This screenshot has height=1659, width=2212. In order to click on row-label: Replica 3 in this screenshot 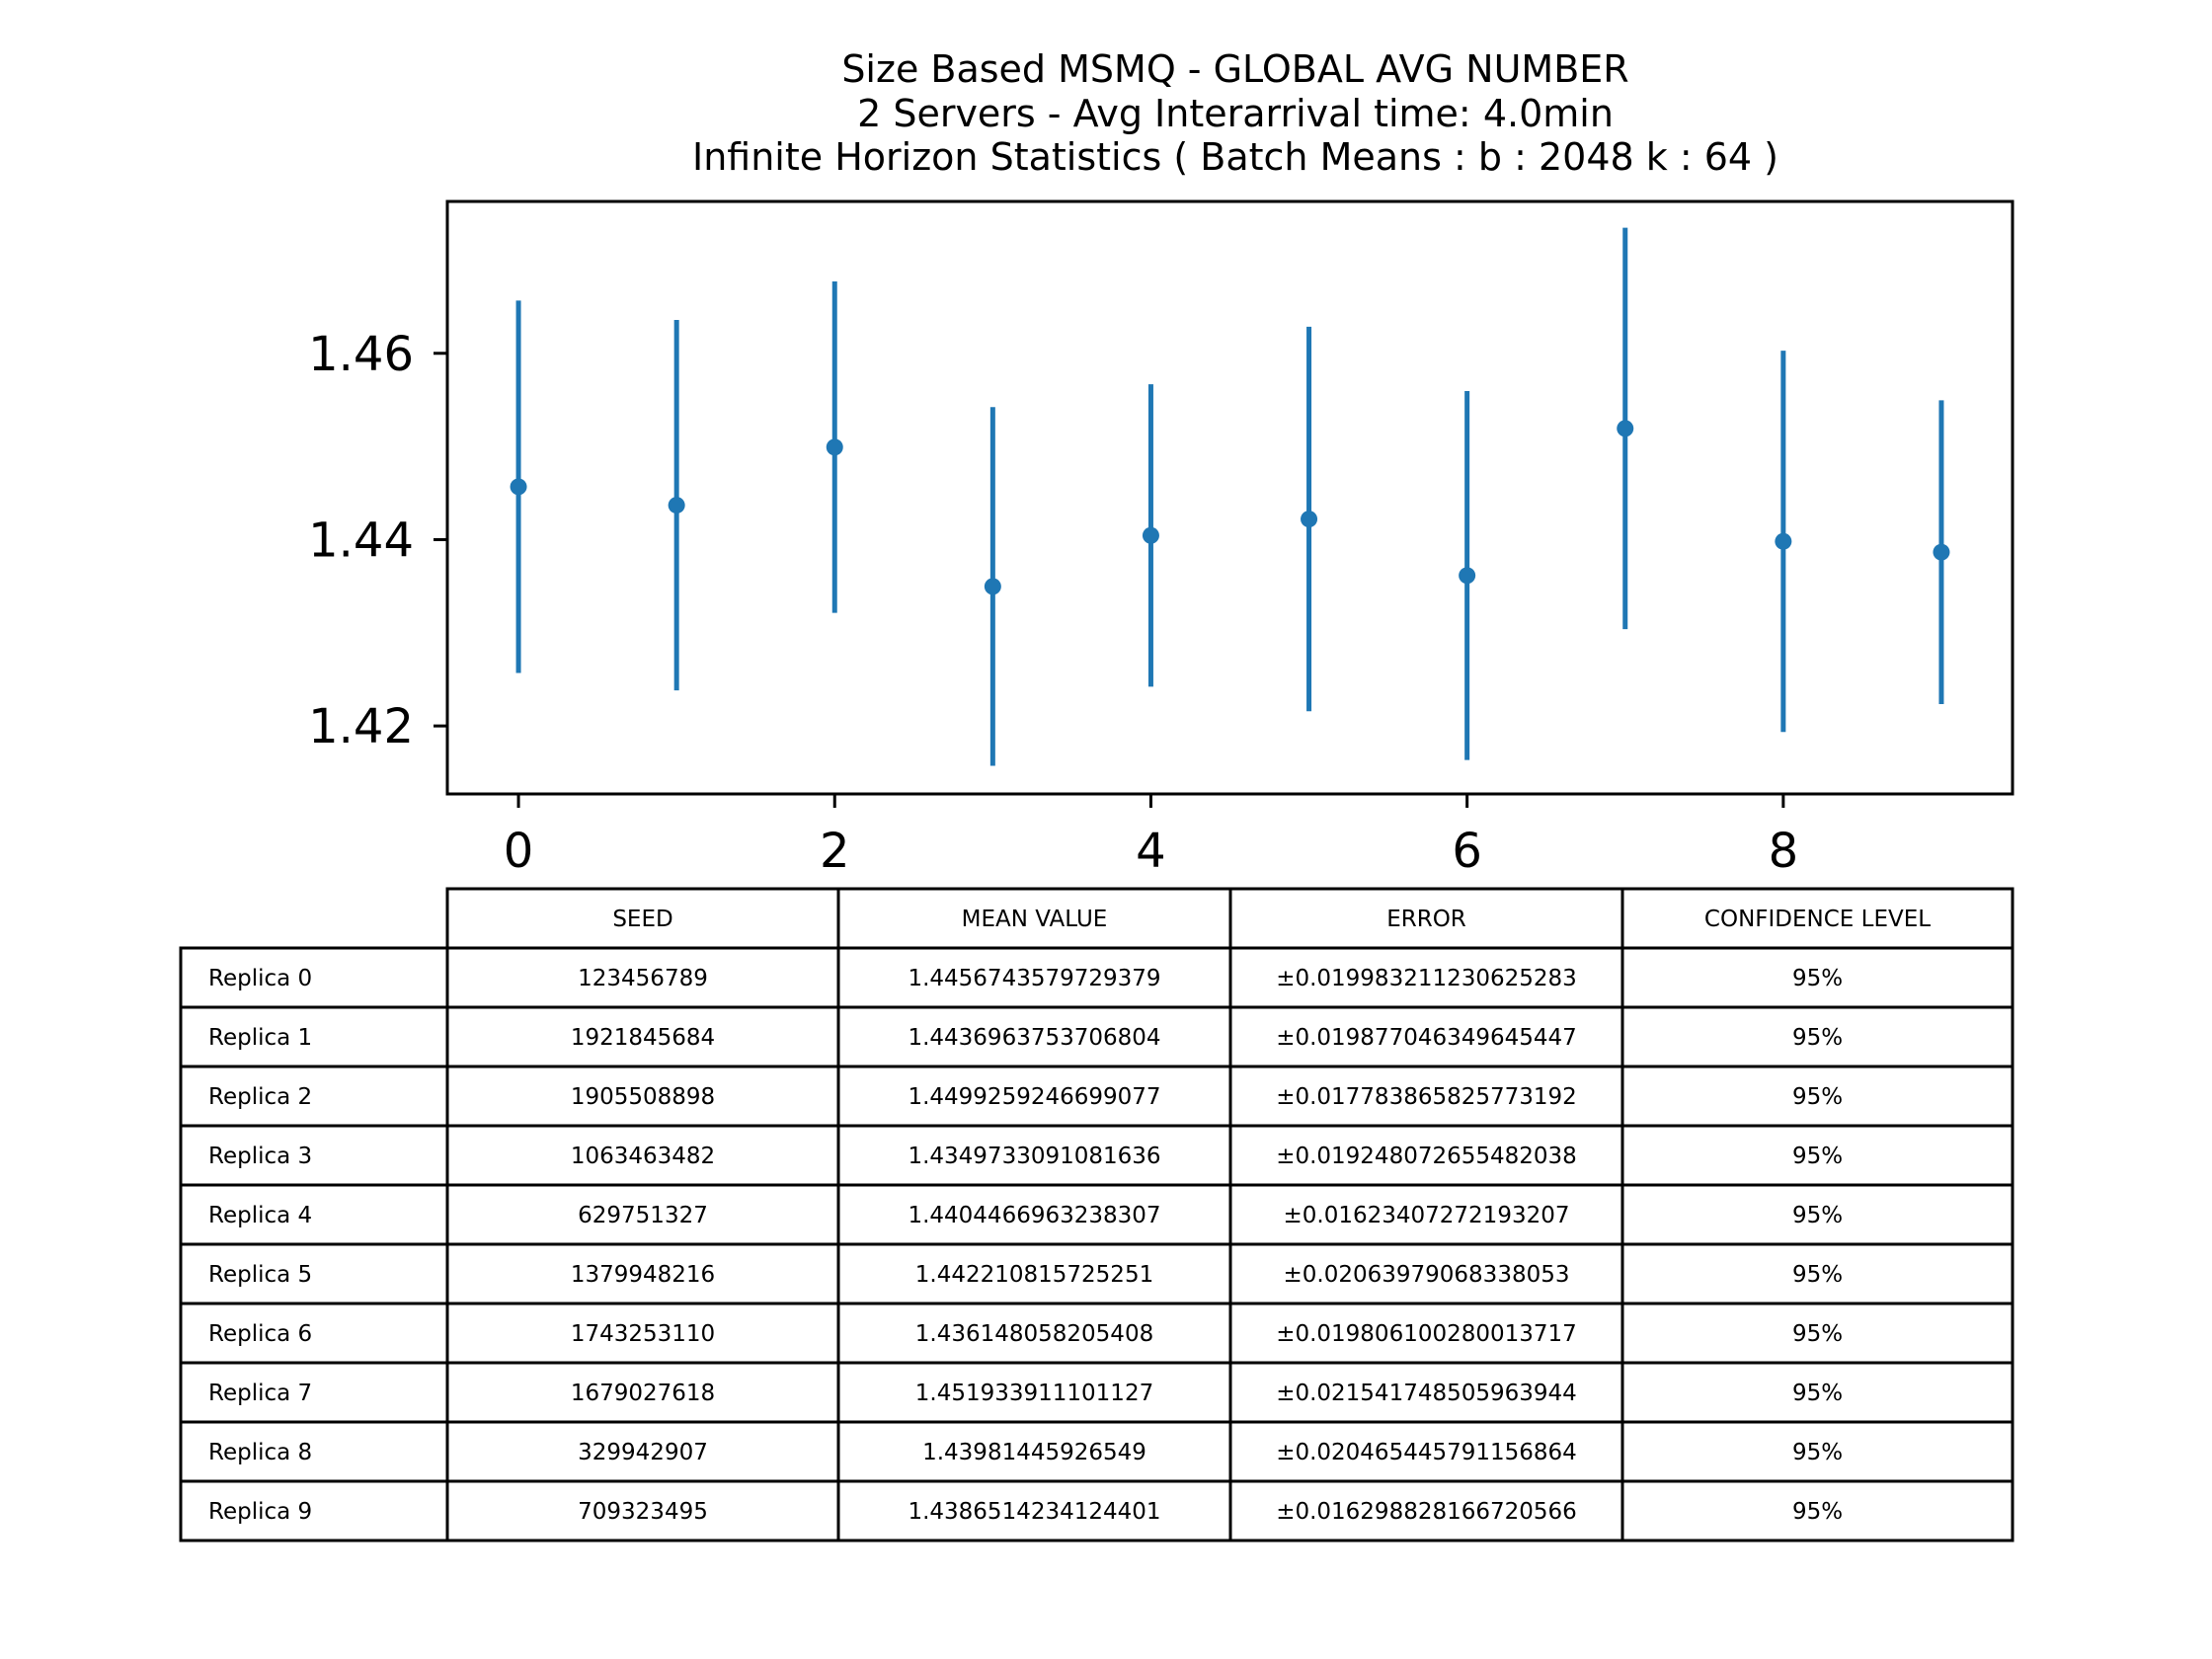, I will do `click(260, 1156)`.